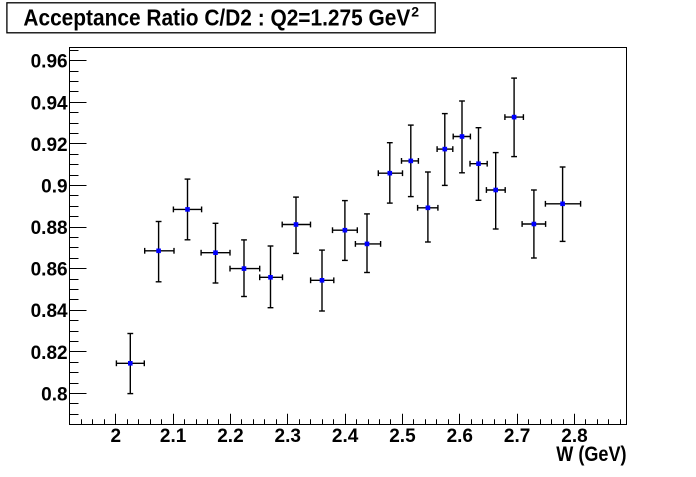  Describe the element at coordinates (49, 353) in the screenshot. I see `svg-text: 0.82` at that location.